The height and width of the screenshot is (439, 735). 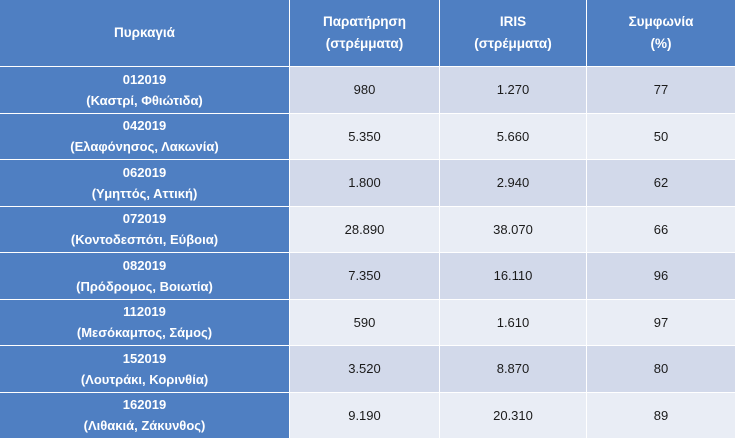 What do you see at coordinates (144, 312) in the screenshot?
I see `fire-code: 112019` at bounding box center [144, 312].